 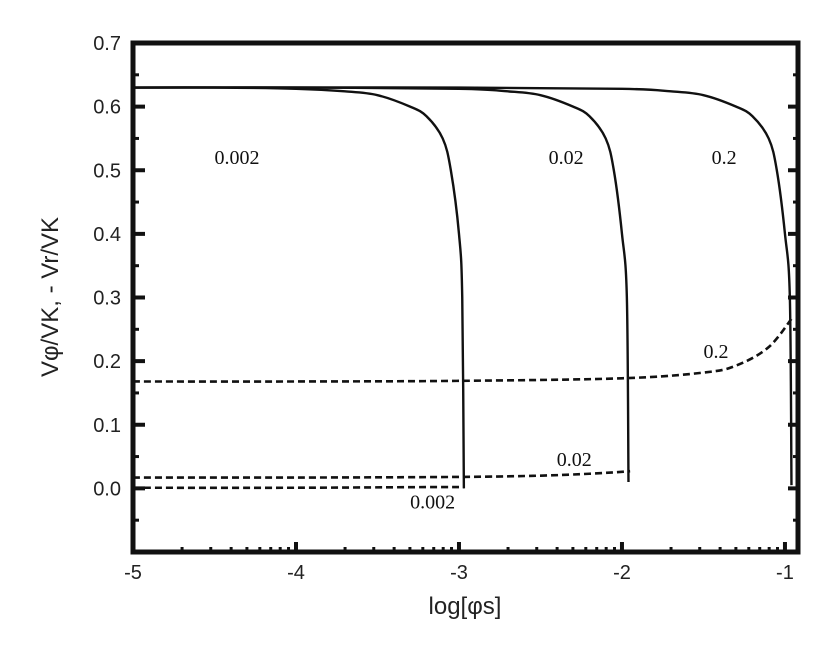 What do you see at coordinates (107, 235) in the screenshot?
I see `y-tick-label: 0.4` at bounding box center [107, 235].